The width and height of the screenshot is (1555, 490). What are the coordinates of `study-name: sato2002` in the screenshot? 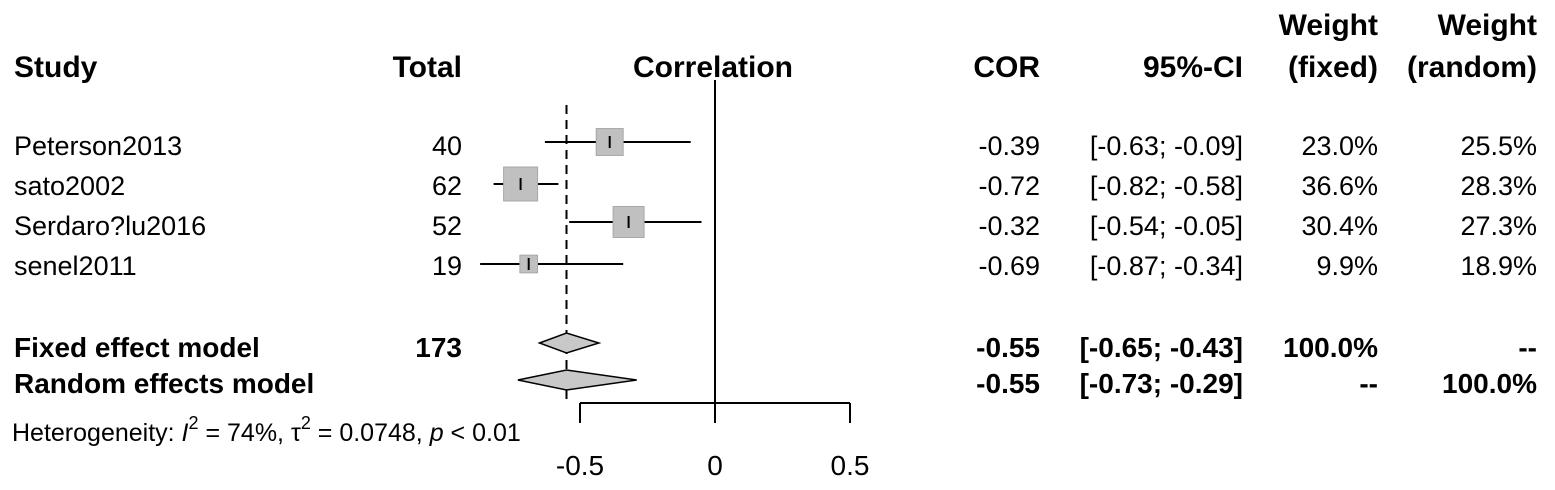 It's located at (69, 186).